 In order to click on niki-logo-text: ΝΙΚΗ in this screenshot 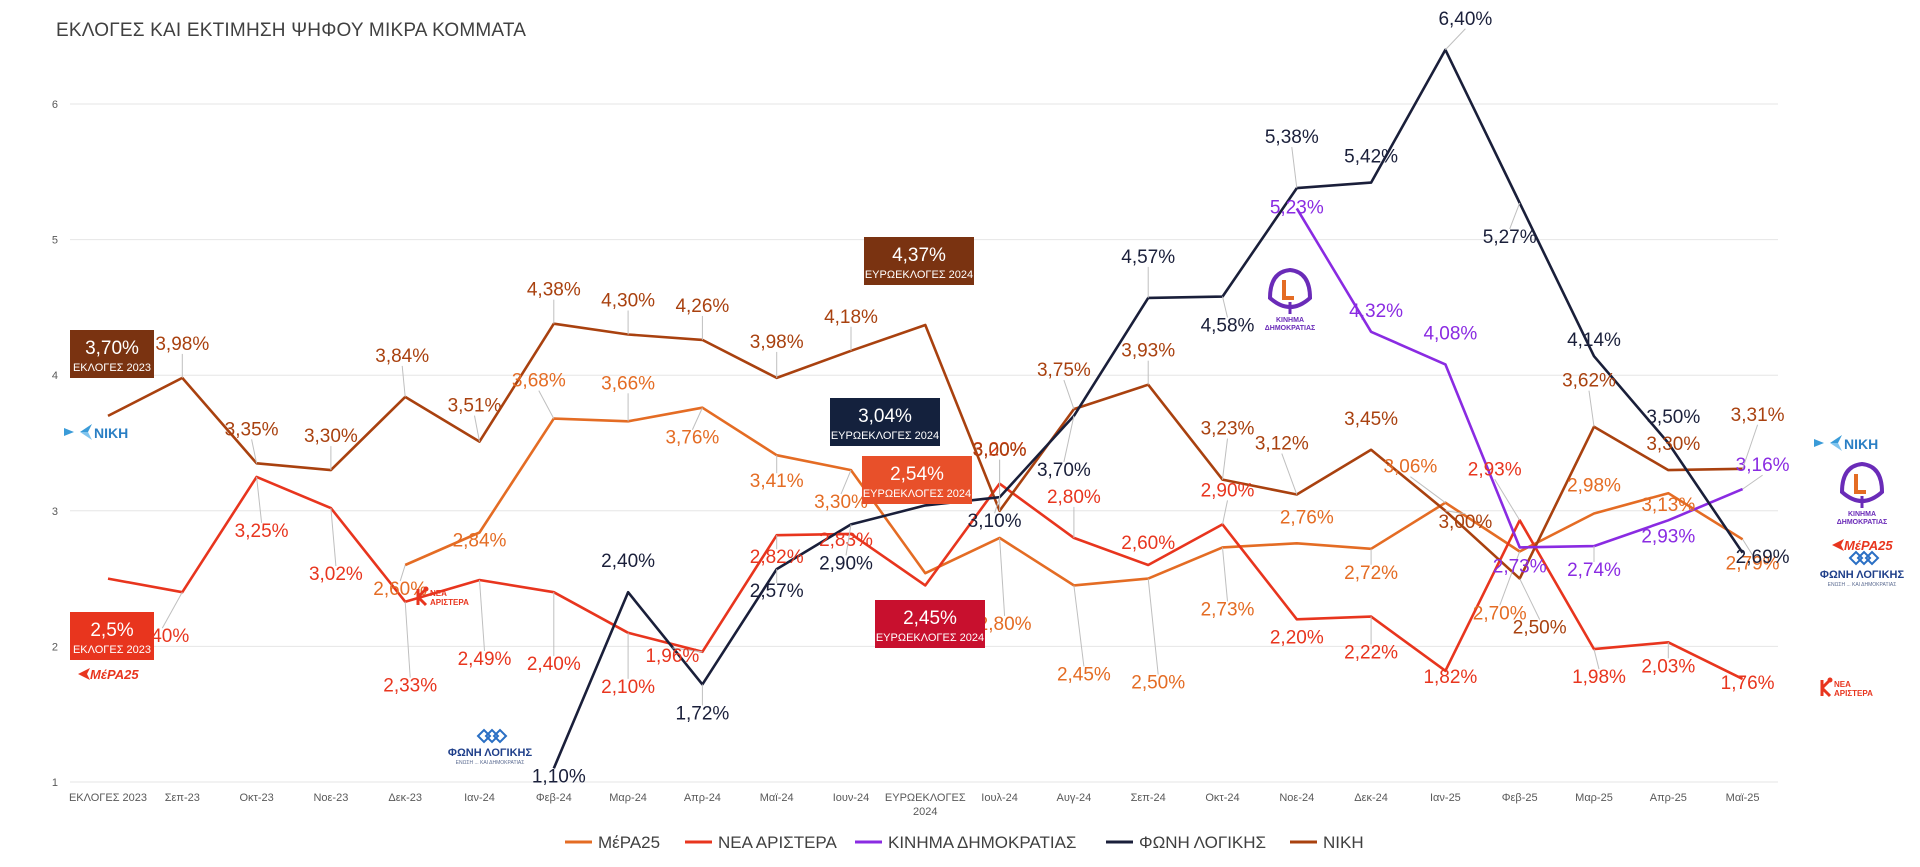, I will do `click(111, 433)`.